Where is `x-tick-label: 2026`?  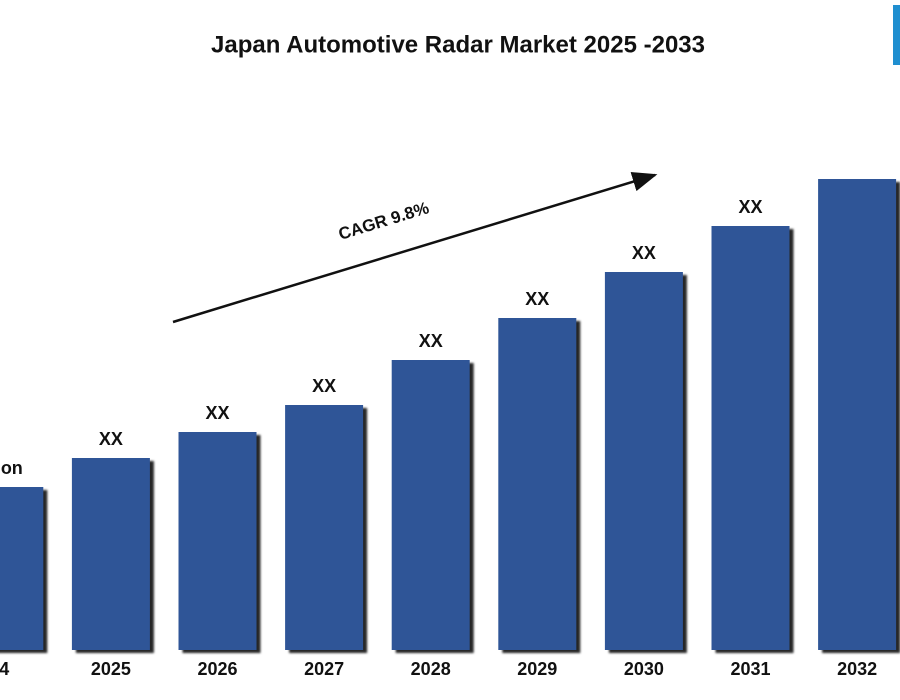 x-tick-label: 2026 is located at coordinates (217, 669).